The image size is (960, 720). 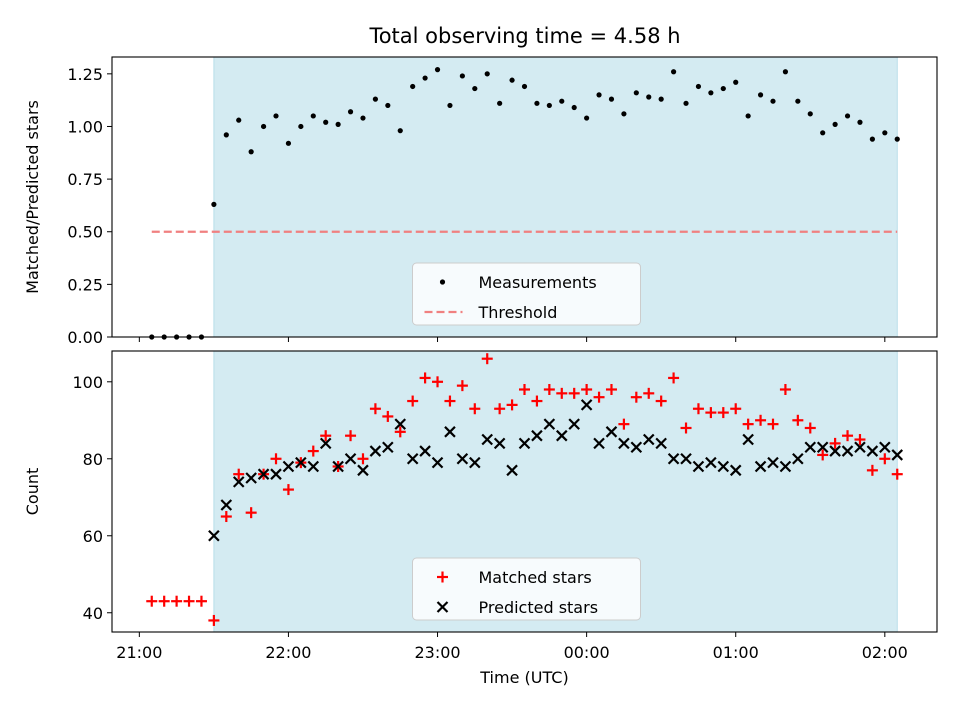 What do you see at coordinates (539, 607) in the screenshot?
I see `panel-2-legend-label-2: Predicted stars` at bounding box center [539, 607].